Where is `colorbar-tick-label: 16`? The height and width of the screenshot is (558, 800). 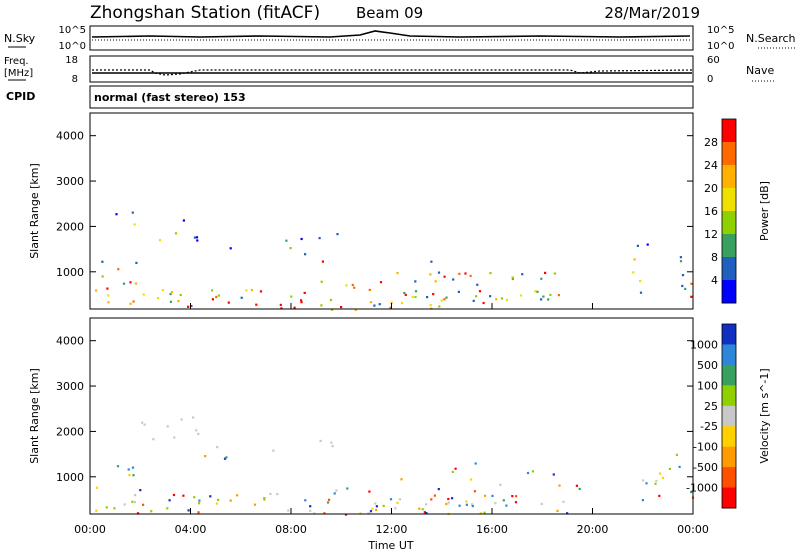
colorbar-tick-label: 16 is located at coordinates (711, 211).